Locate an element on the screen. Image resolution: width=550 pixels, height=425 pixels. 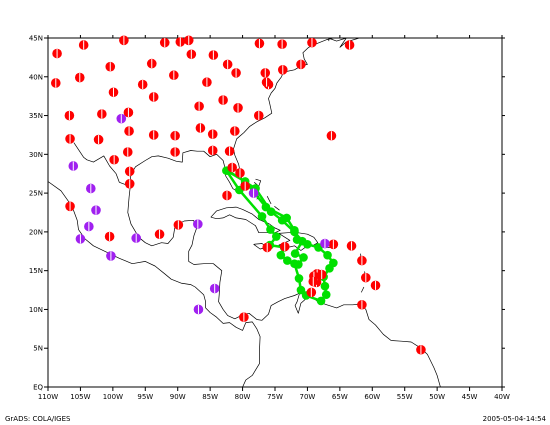
y-tick-label: 15N is located at coordinates (36, 271).